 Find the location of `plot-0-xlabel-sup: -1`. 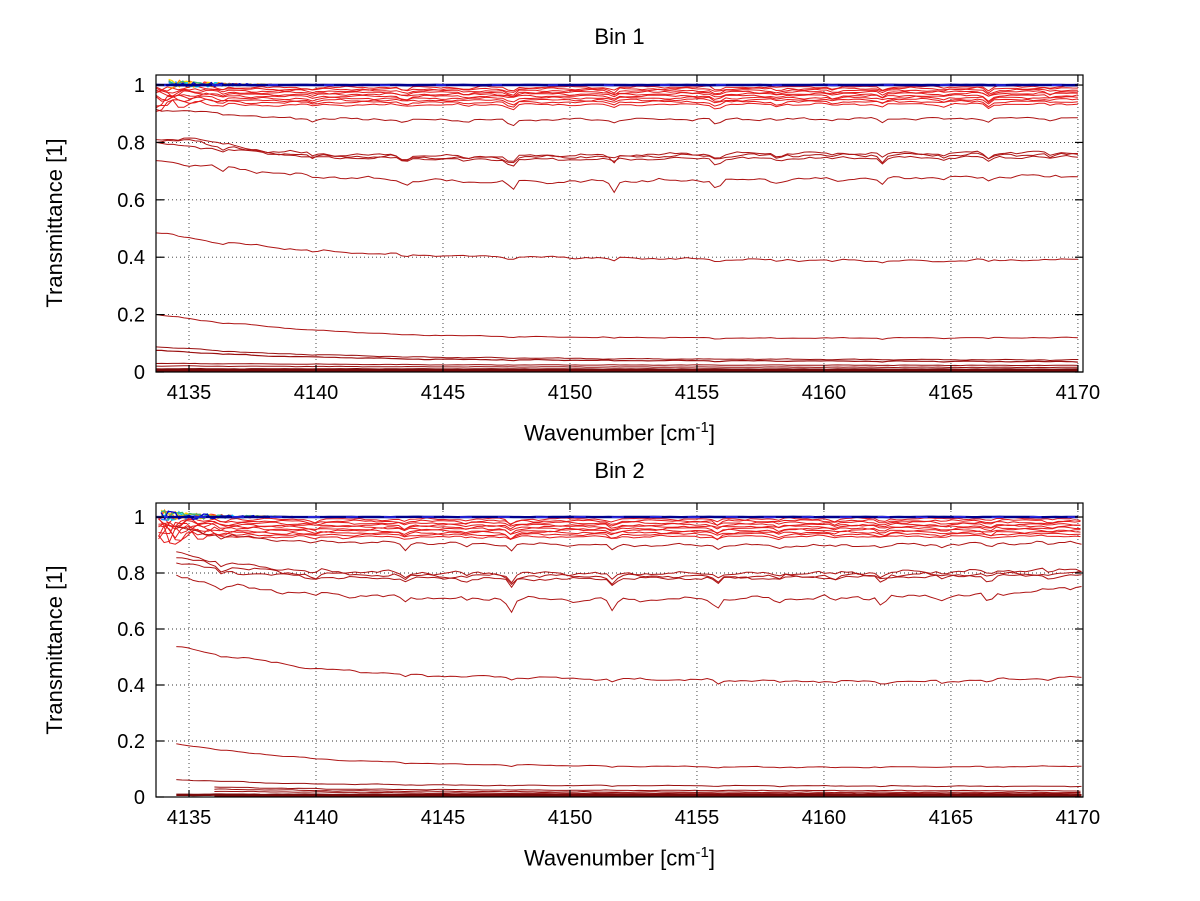

plot-0-xlabel-sup: -1 is located at coordinates (702, 427).